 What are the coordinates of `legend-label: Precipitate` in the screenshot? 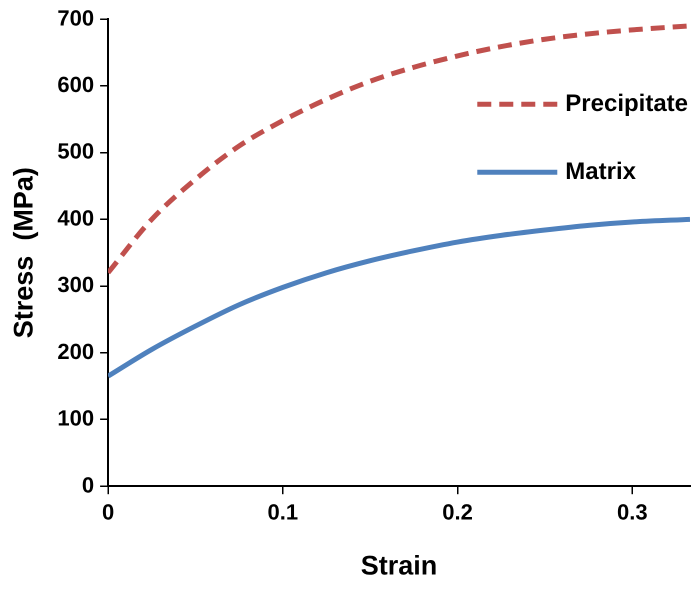 It's located at (626, 103).